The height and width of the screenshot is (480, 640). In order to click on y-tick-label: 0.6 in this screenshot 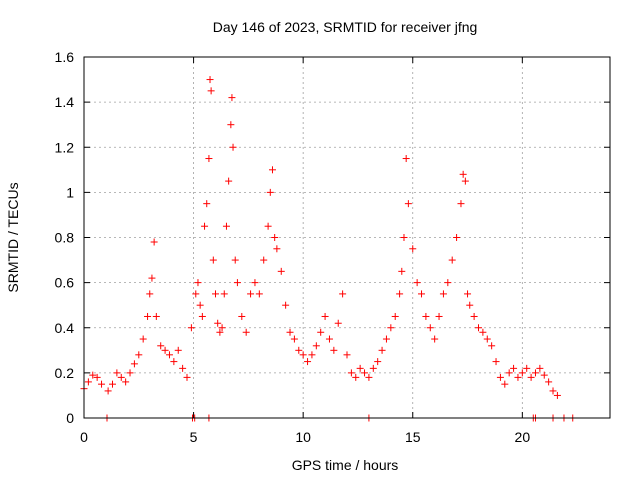, I will do `click(65, 283)`.